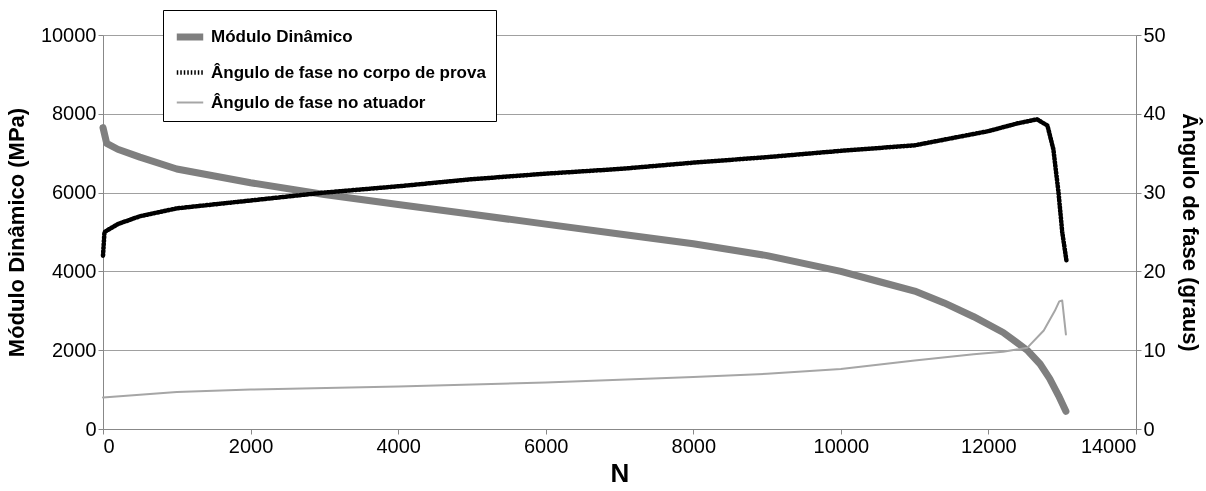 Image resolution: width=1206 pixels, height=491 pixels. What do you see at coordinates (546, 445) in the screenshot?
I see `x-tick-label: 6000` at bounding box center [546, 445].